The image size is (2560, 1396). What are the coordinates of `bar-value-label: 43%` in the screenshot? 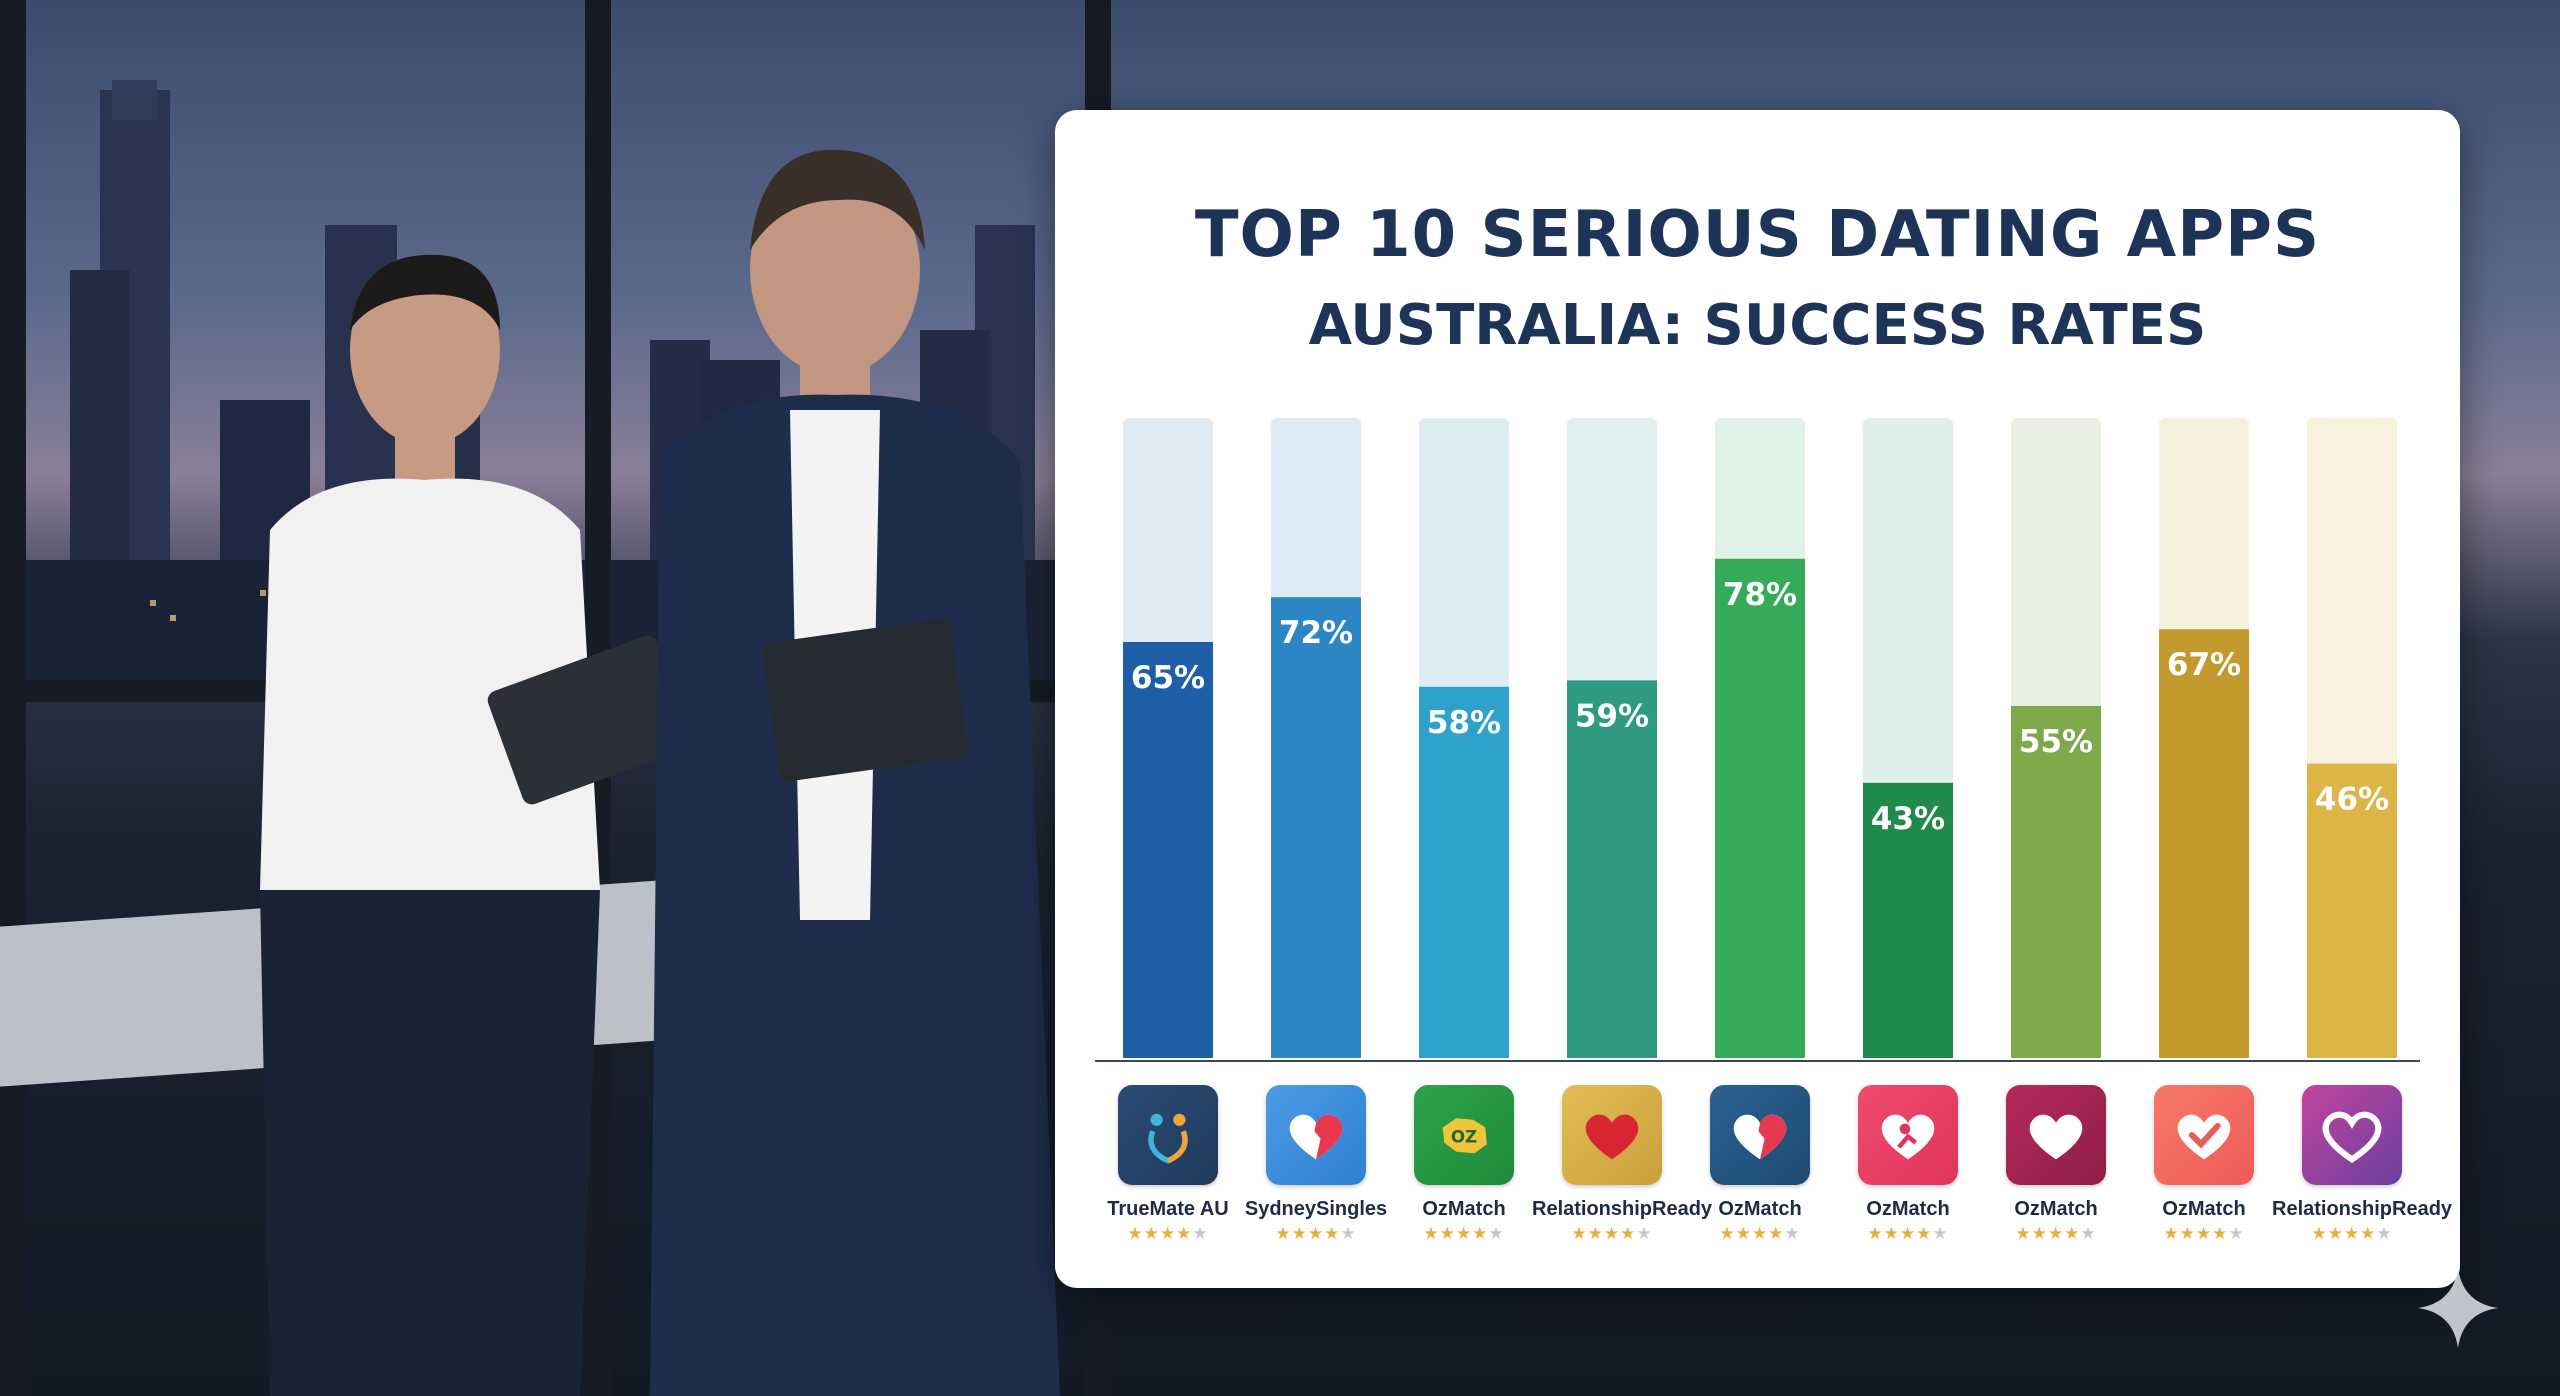 It's located at (1908, 819).